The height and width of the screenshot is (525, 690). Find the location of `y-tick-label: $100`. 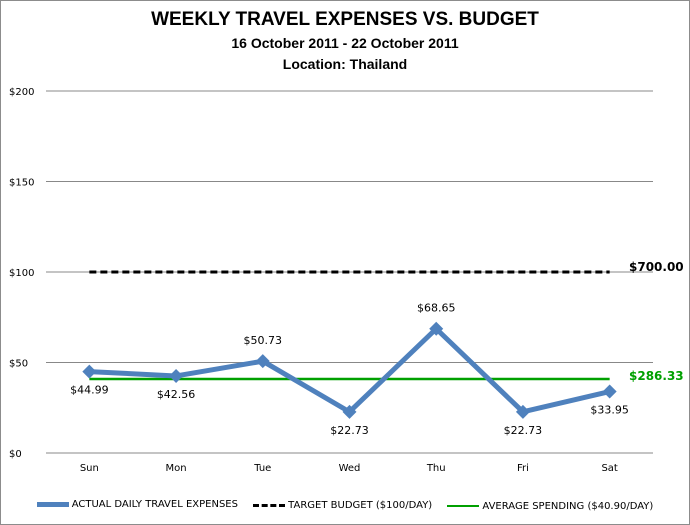

y-tick-label: $100 is located at coordinates (21, 273).